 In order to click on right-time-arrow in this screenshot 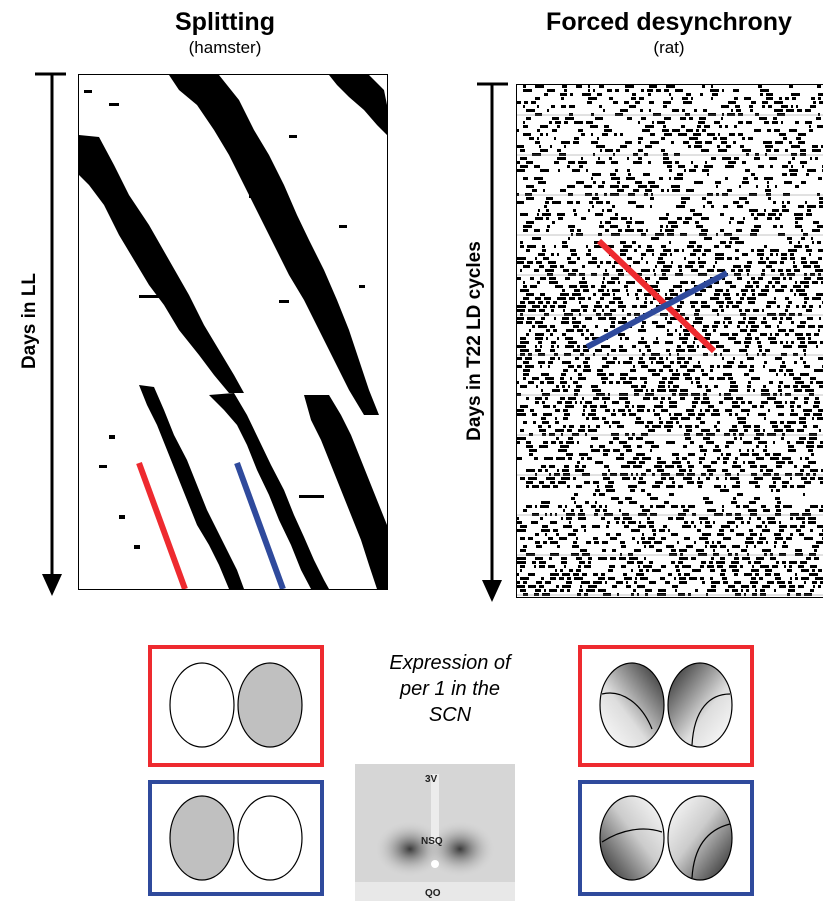, I will do `click(492, 342)`.